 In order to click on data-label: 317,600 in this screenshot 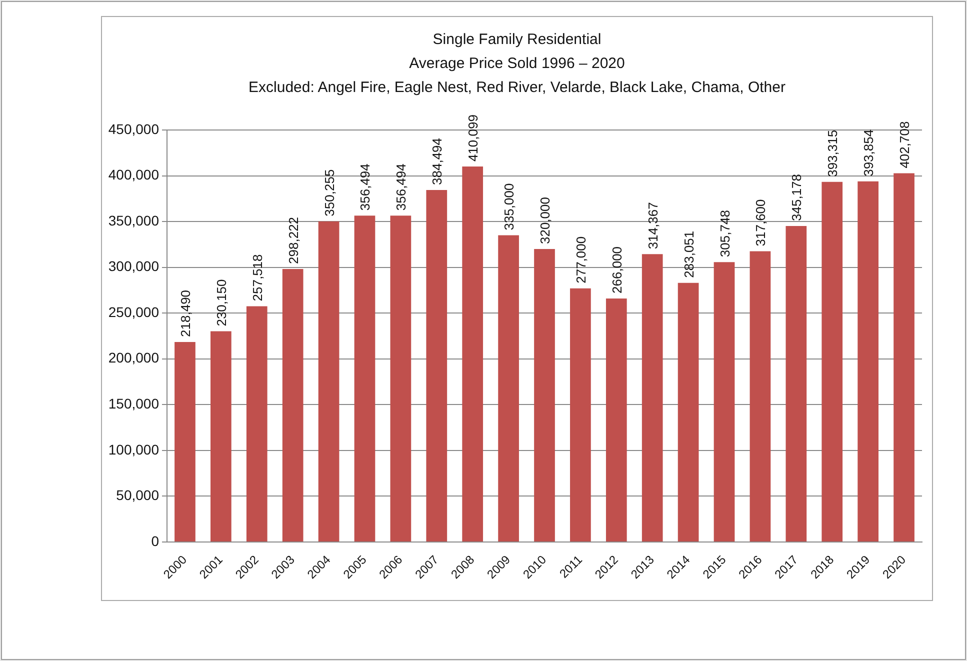, I will do `click(760, 222)`.